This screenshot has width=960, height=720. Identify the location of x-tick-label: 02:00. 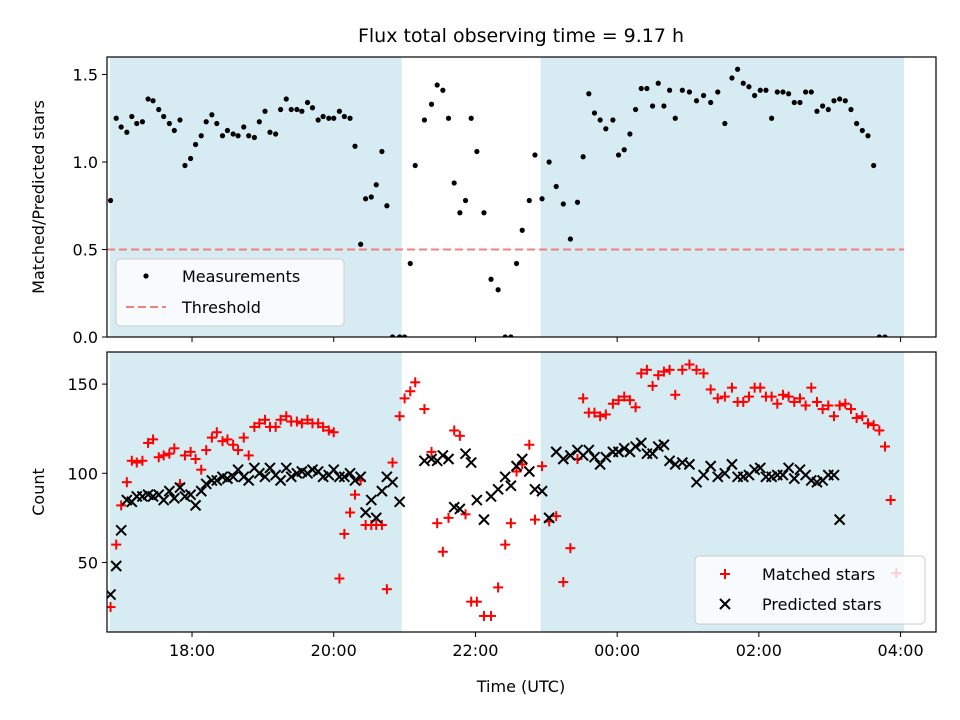
(759, 650).